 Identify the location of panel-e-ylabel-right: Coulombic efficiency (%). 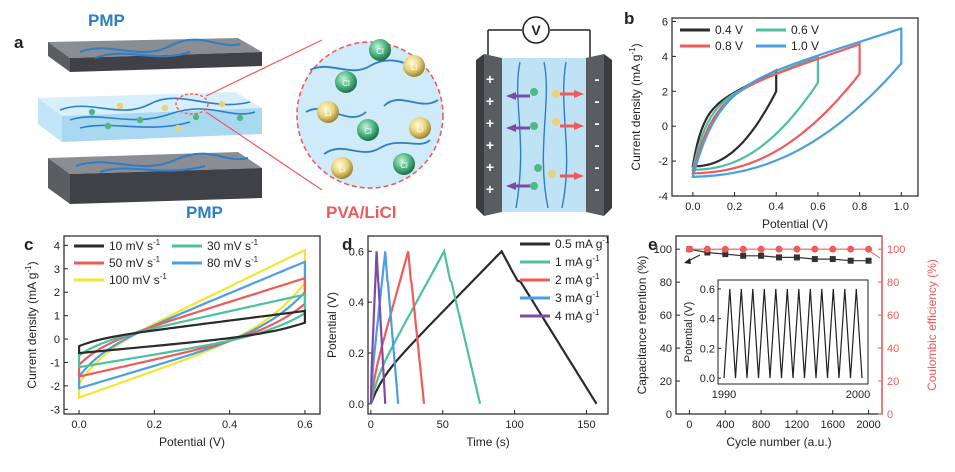
(932, 325).